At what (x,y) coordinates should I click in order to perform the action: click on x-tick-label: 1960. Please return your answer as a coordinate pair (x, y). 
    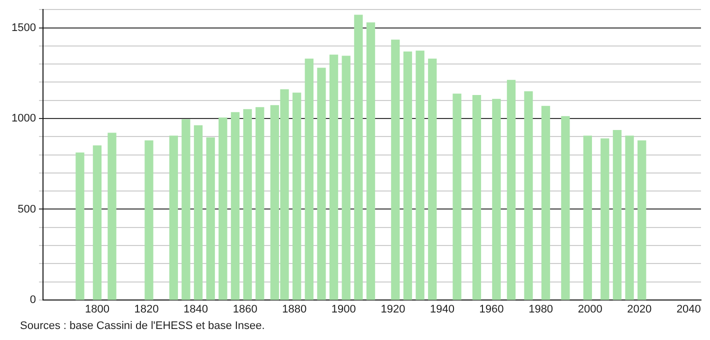
    Looking at the image, I should click on (491, 310).